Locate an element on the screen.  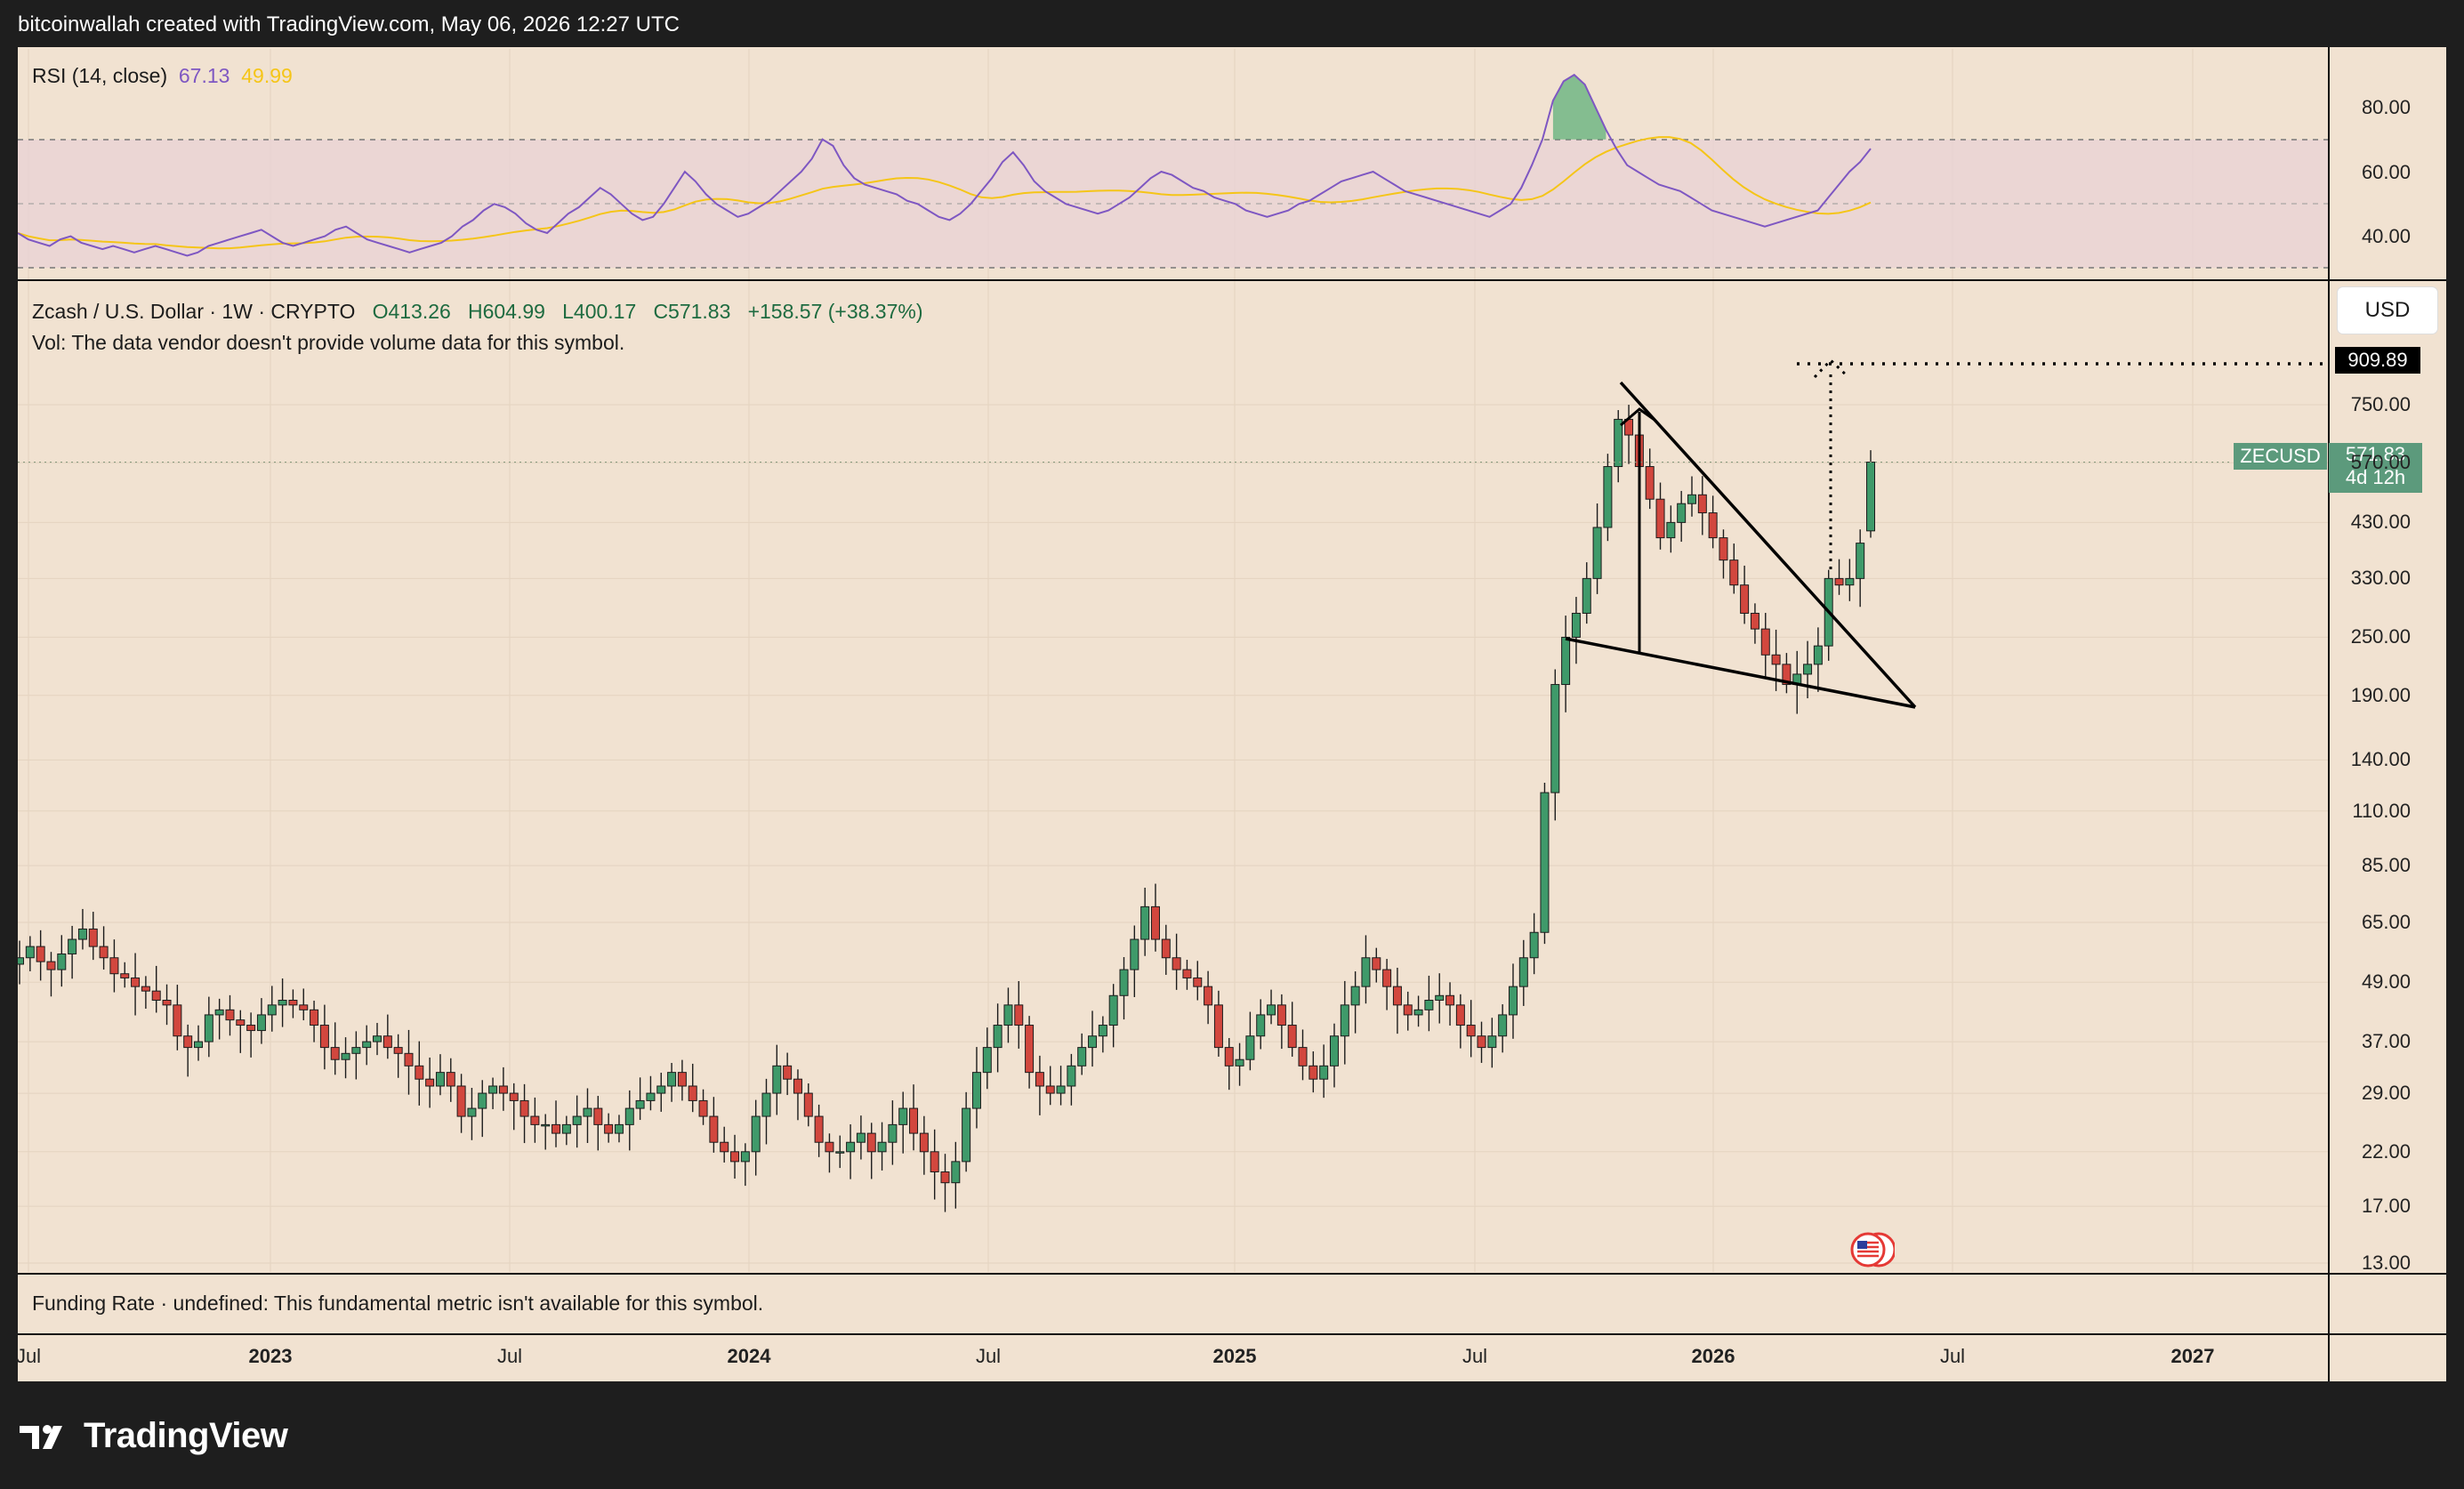
ticker-price-block: 571.83 4d 12h is located at coordinates (2376, 468).